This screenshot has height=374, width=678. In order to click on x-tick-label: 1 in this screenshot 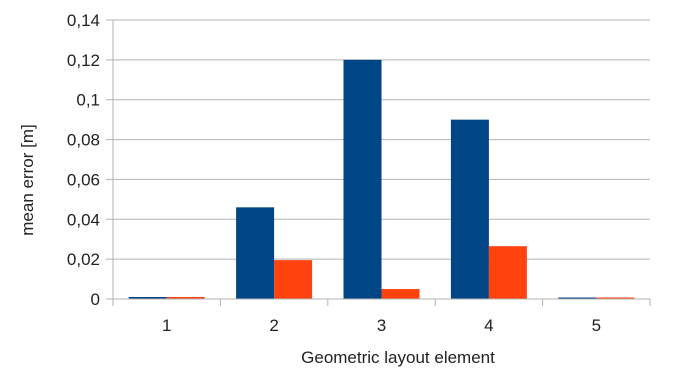, I will do `click(166, 325)`.